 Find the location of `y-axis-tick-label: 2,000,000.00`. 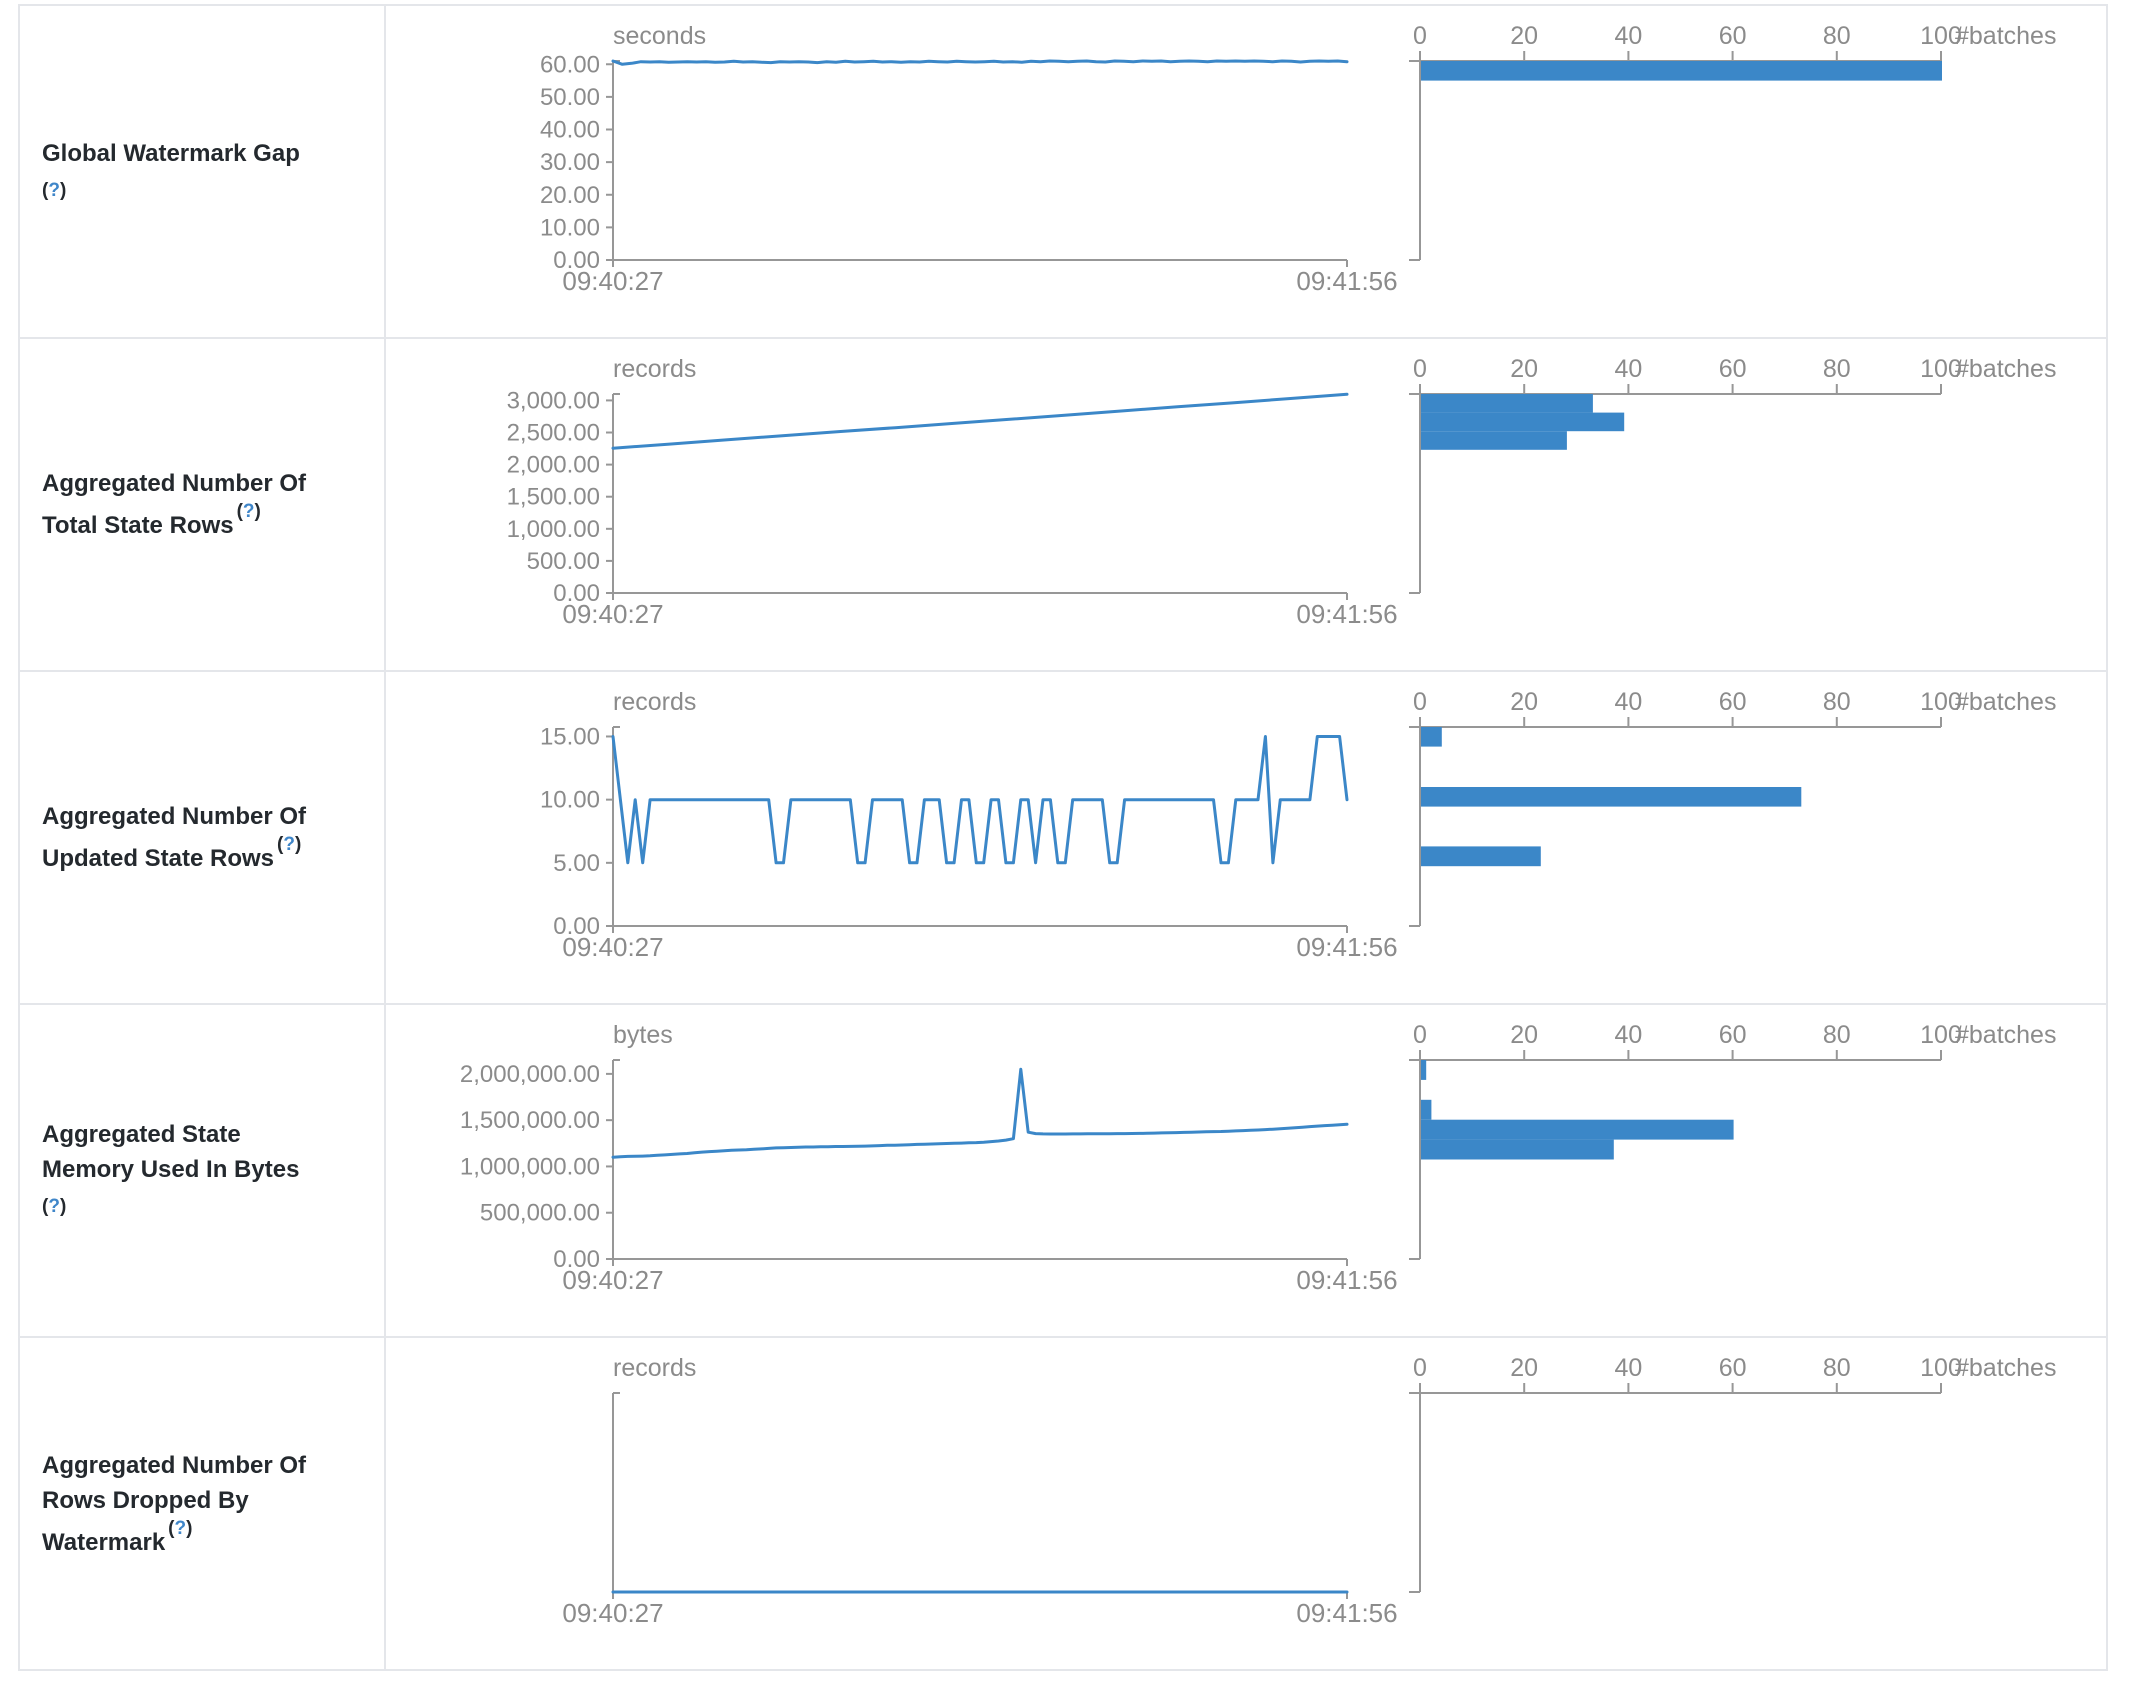

y-axis-tick-label: 2,000,000.00 is located at coordinates (530, 1074).